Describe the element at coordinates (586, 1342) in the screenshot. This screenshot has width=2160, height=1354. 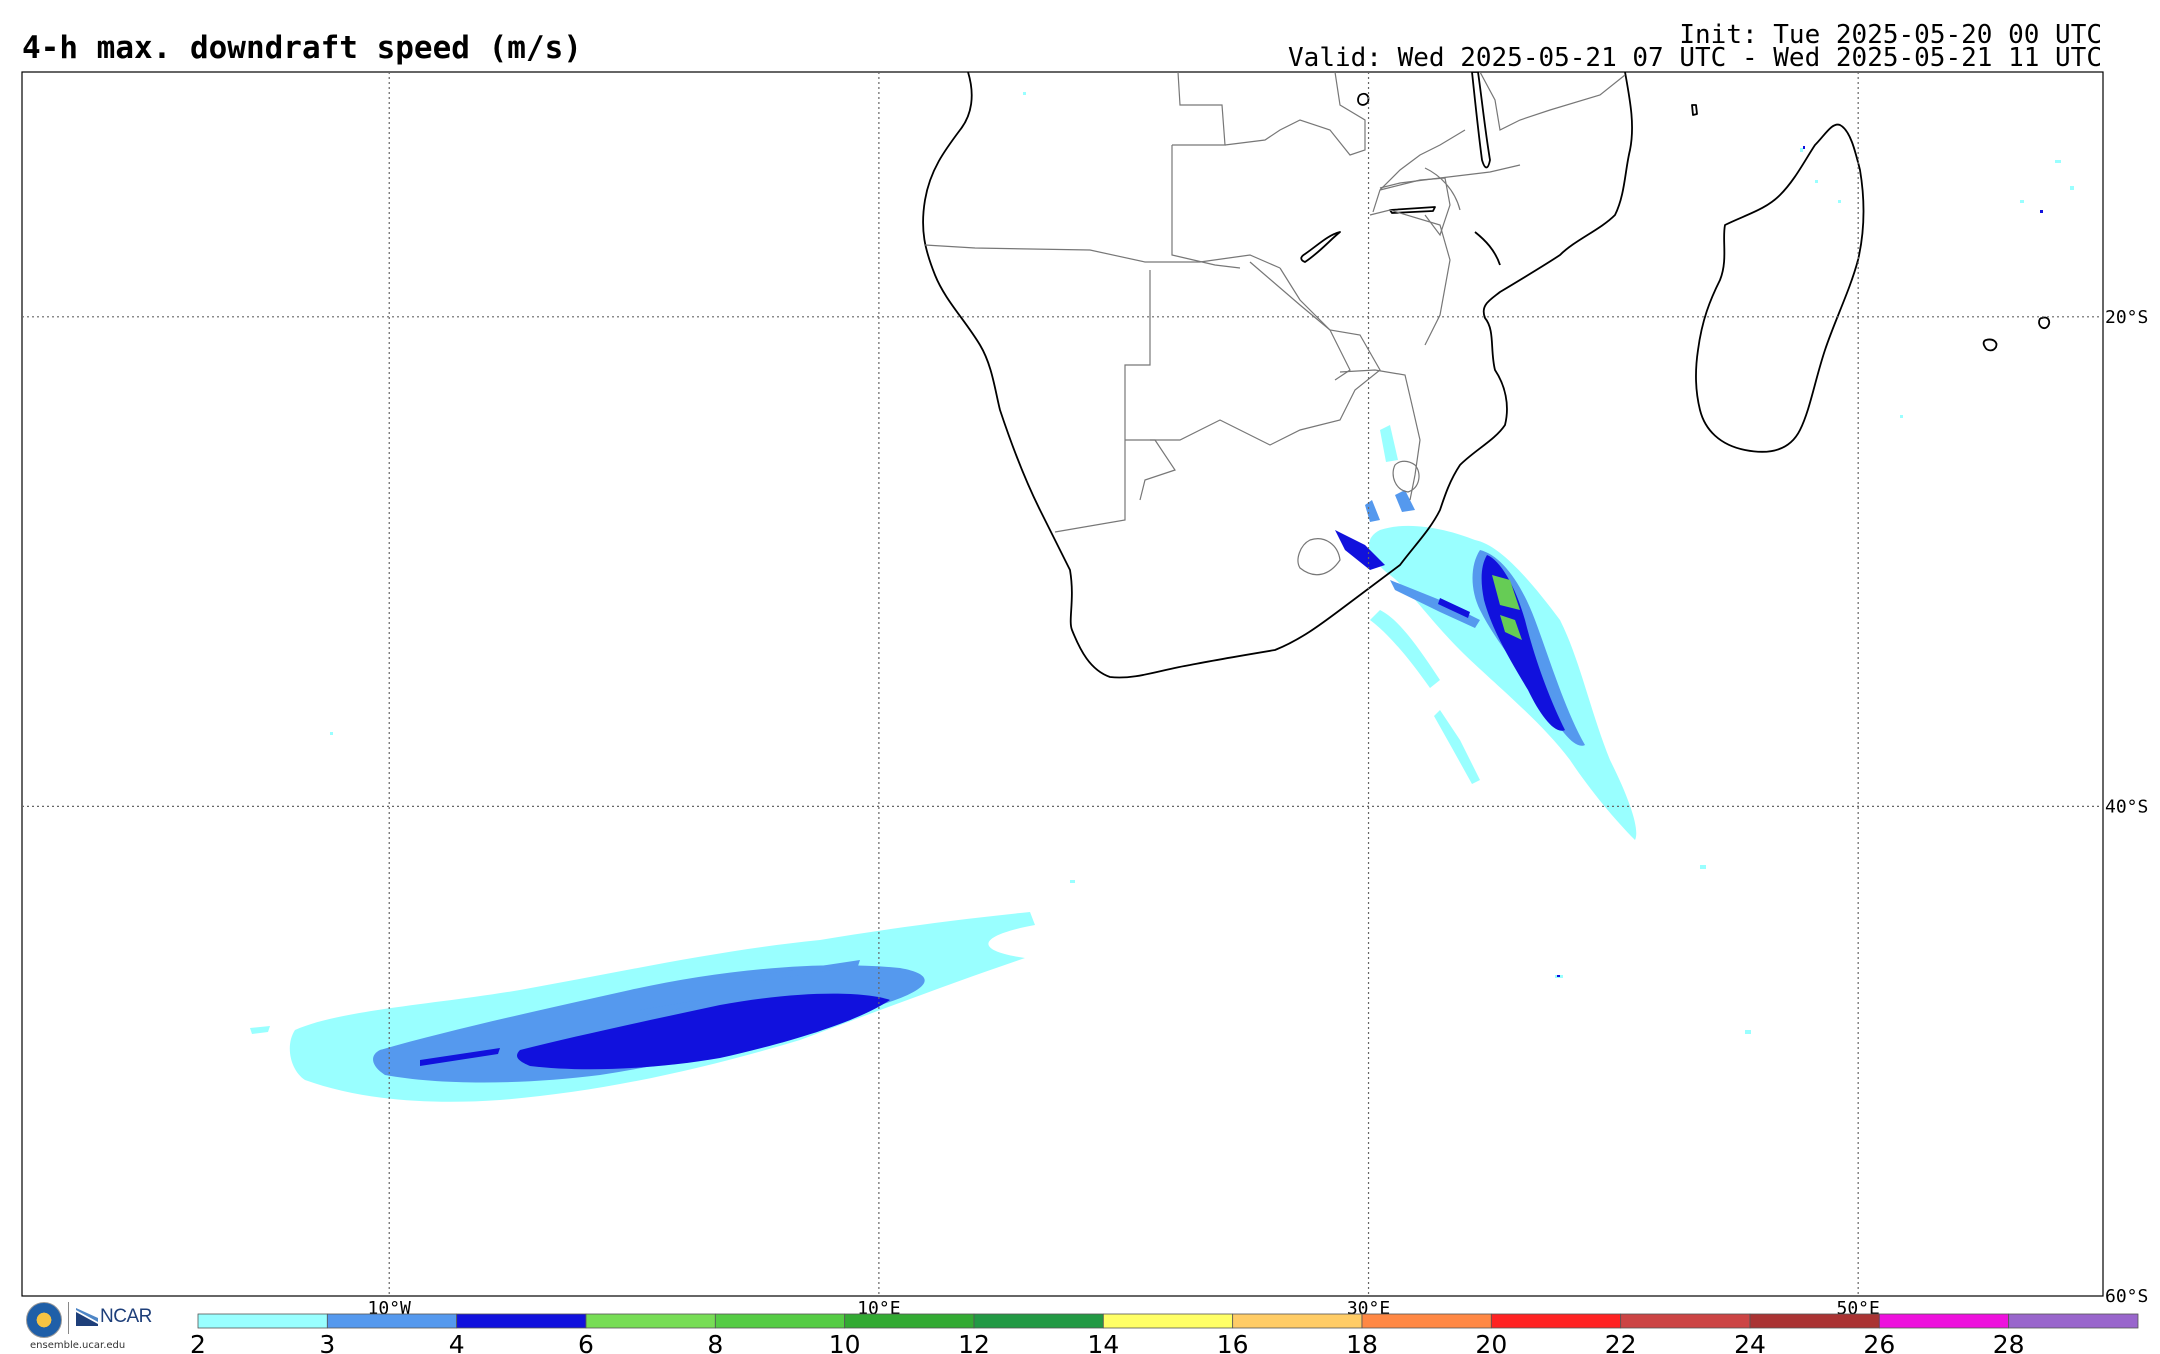
I see `colorbar-tick-label: 6` at that location.